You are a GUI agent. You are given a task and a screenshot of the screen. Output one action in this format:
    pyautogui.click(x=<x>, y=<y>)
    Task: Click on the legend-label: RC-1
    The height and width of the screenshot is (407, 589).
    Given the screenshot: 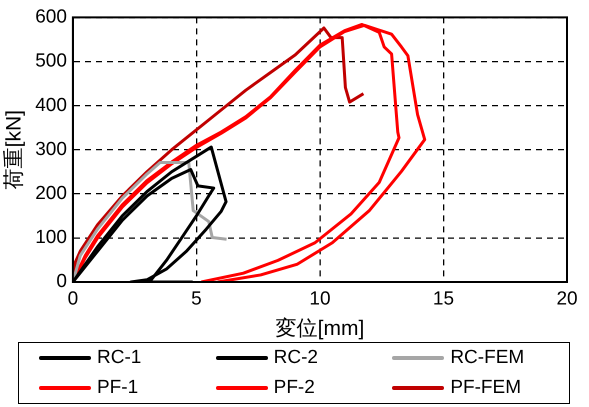 What is the action you would take?
    pyautogui.click(x=119, y=358)
    